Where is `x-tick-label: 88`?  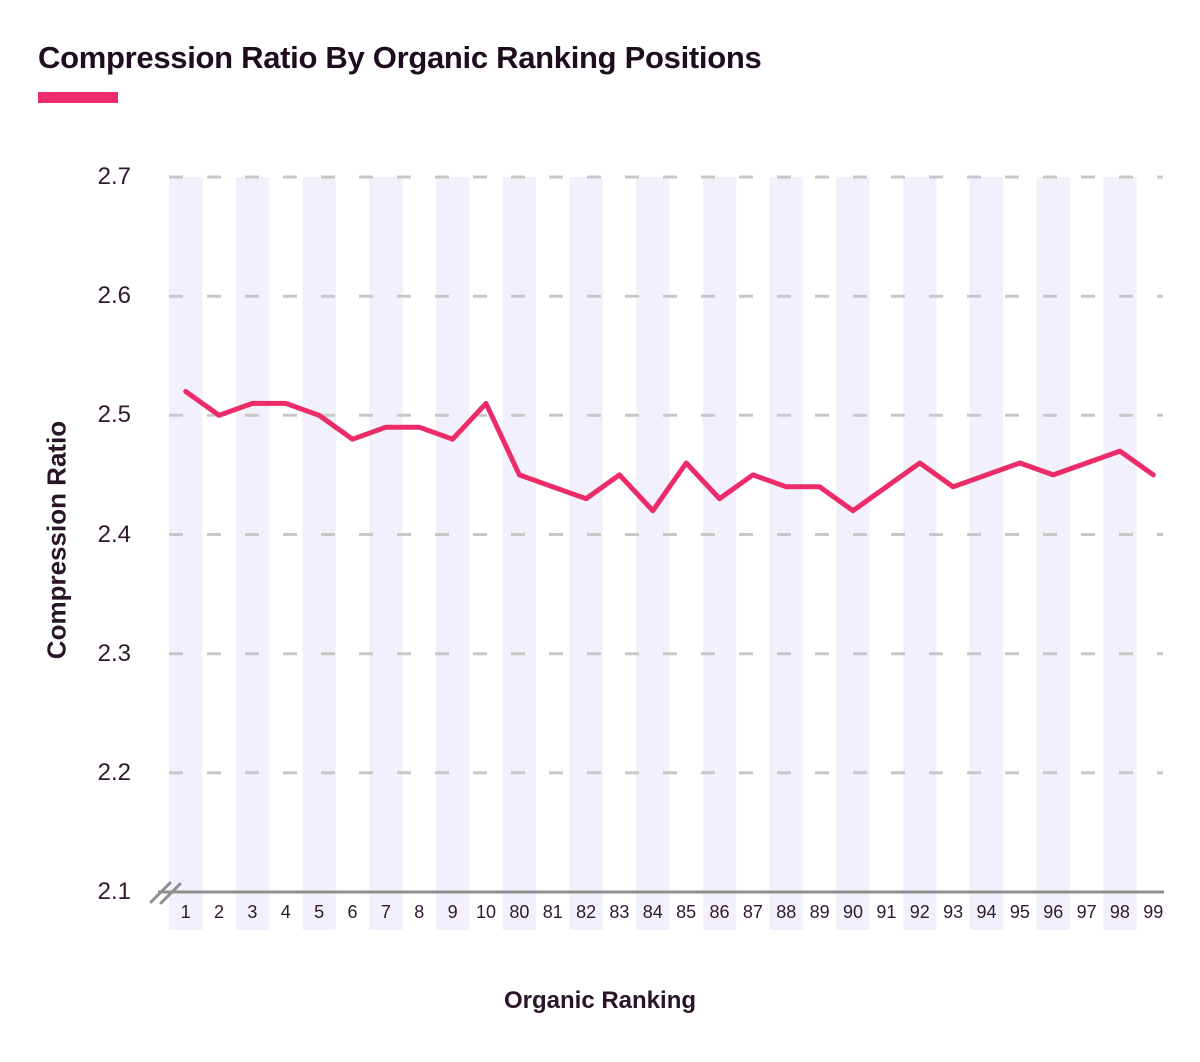 x-tick-label: 88 is located at coordinates (786, 912).